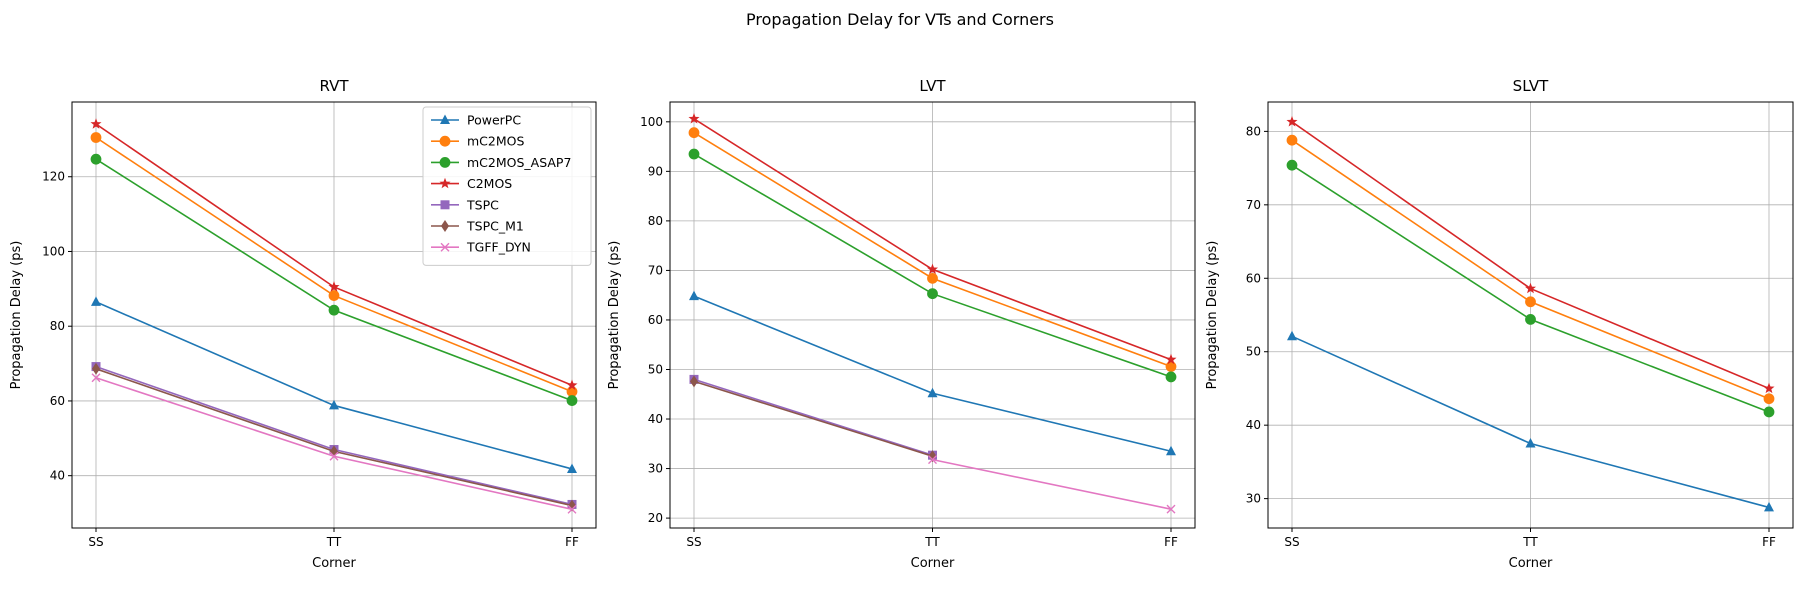  Describe the element at coordinates (334, 443) in the screenshot. I see `series-tgff-dyn` at that location.